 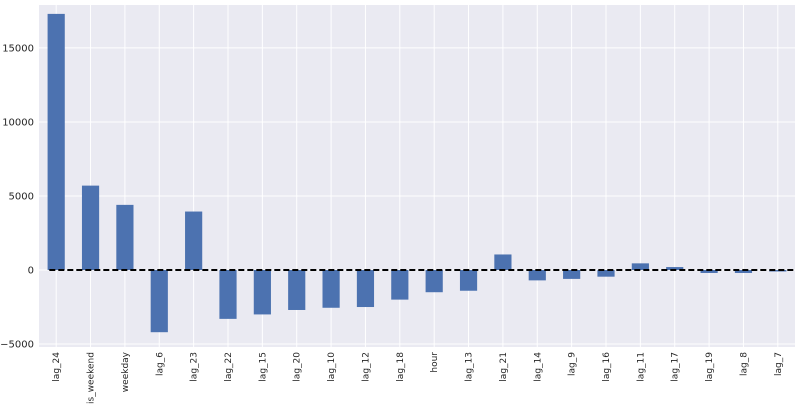 What do you see at coordinates (434, 281) in the screenshot?
I see `bar-hour` at bounding box center [434, 281].